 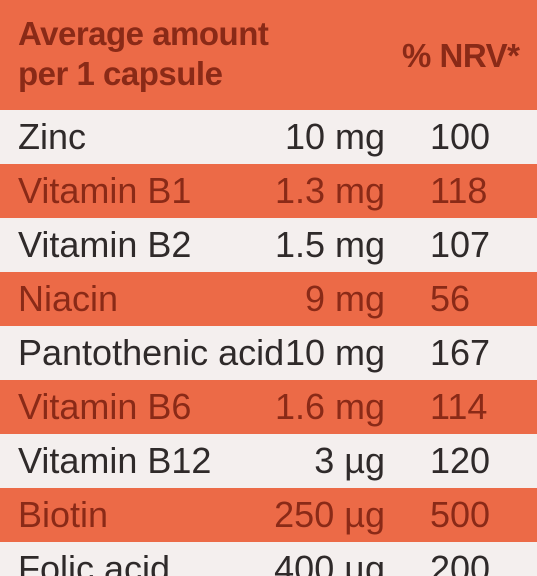 I want to click on nutrient-amount: 1.3 mg, so click(x=329, y=190).